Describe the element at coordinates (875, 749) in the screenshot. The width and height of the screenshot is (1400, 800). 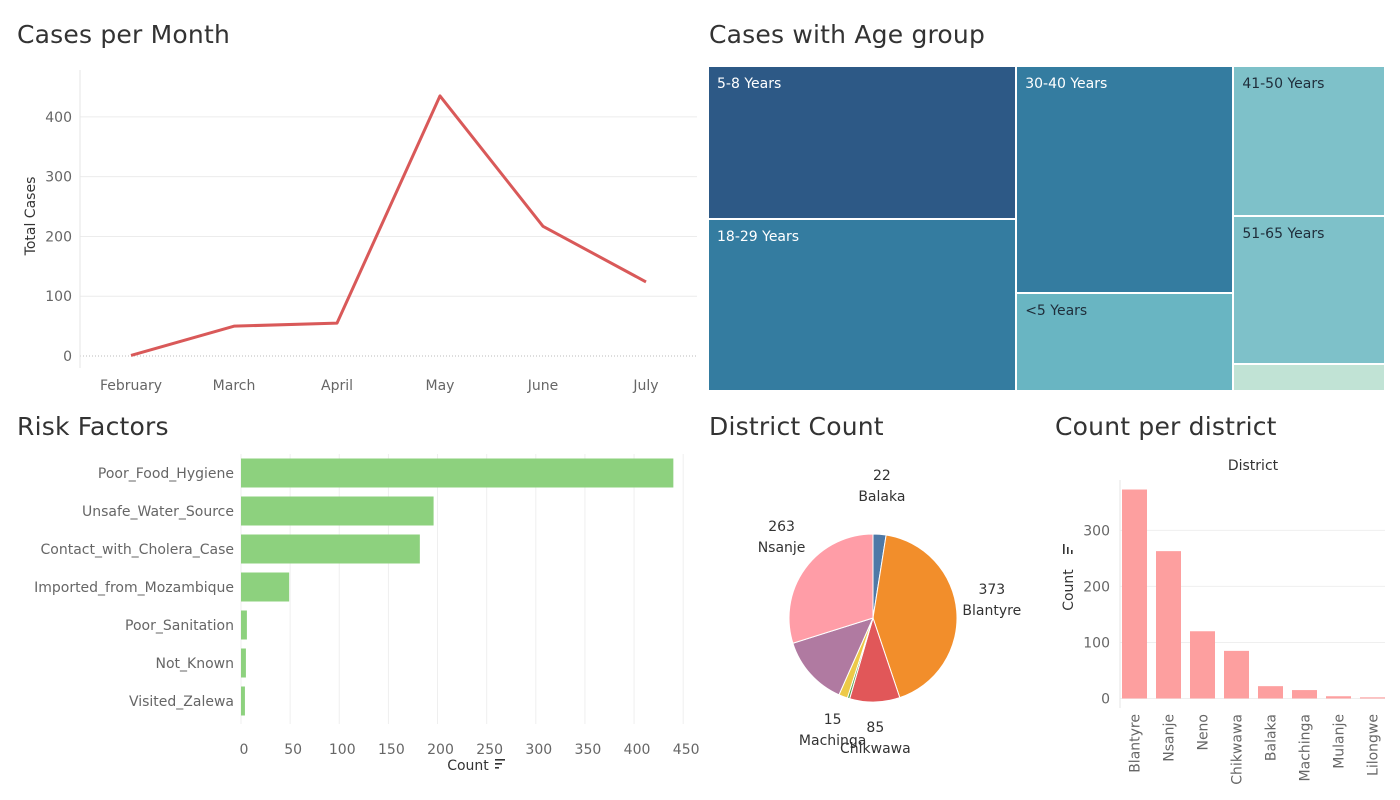
I see `slice-name-label: Chikwawa` at that location.